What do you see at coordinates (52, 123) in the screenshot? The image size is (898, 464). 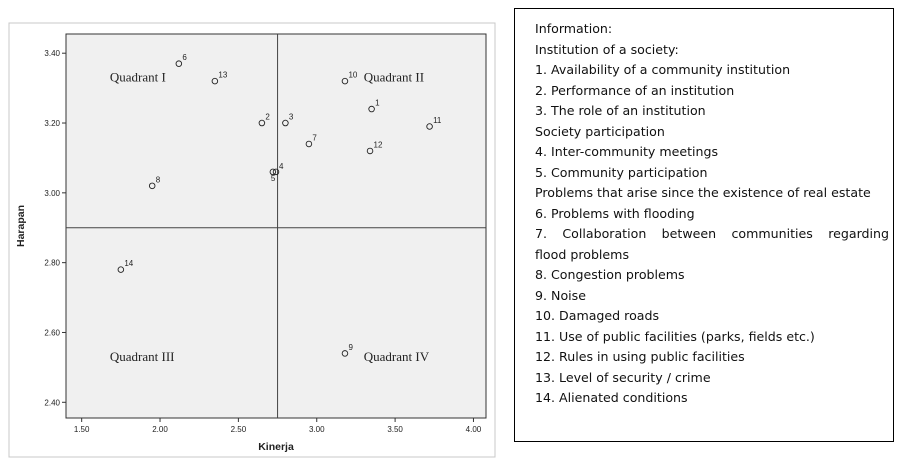 I see `y-tick-label: 3.20` at bounding box center [52, 123].